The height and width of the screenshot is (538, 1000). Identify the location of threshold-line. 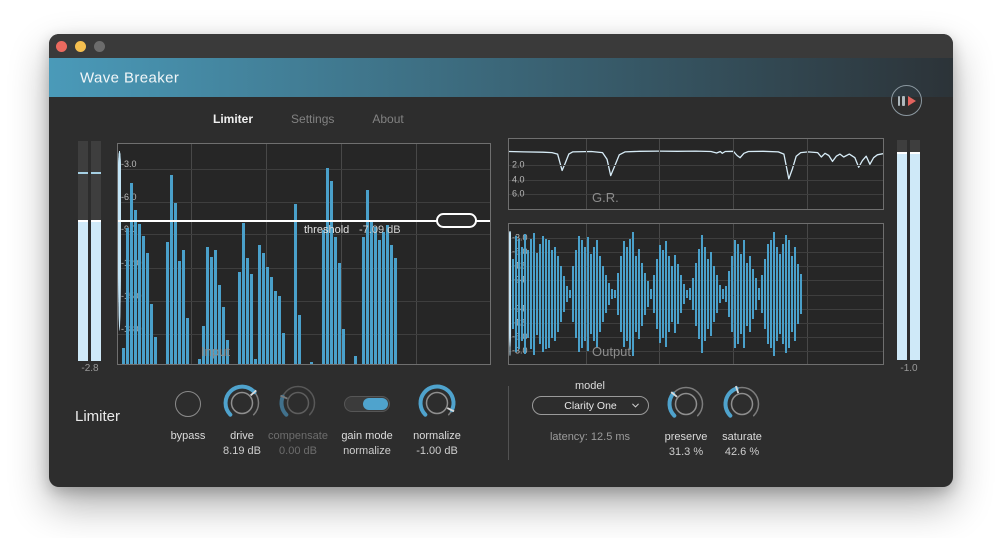
(304, 221).